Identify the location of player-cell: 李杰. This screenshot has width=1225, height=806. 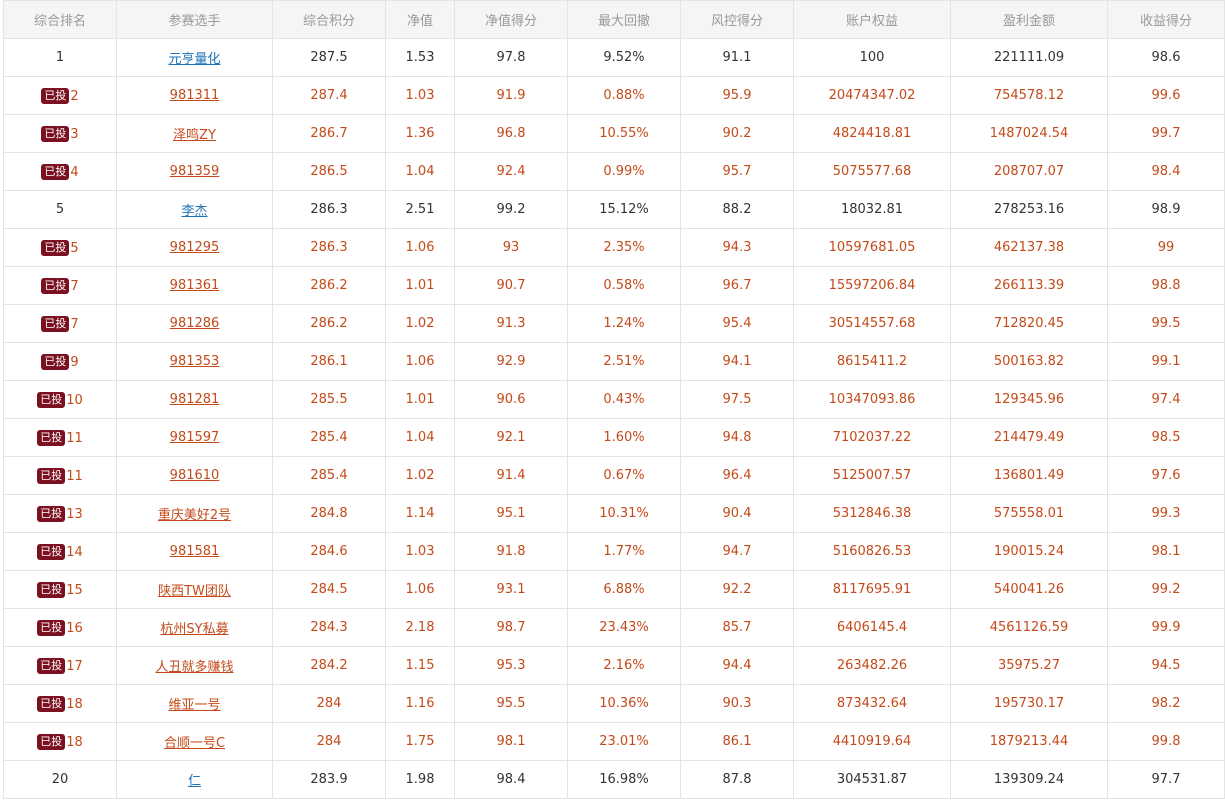
(194, 209).